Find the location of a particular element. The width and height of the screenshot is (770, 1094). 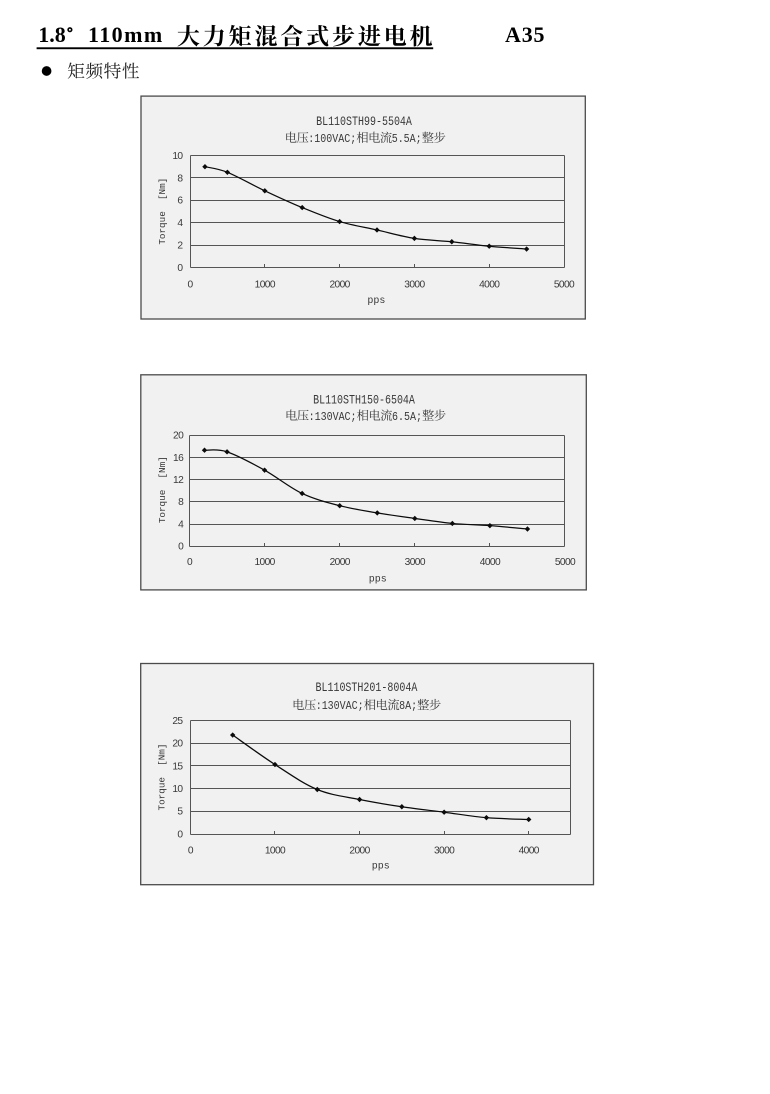

svg-text: 6.5A; is located at coordinates (407, 417).